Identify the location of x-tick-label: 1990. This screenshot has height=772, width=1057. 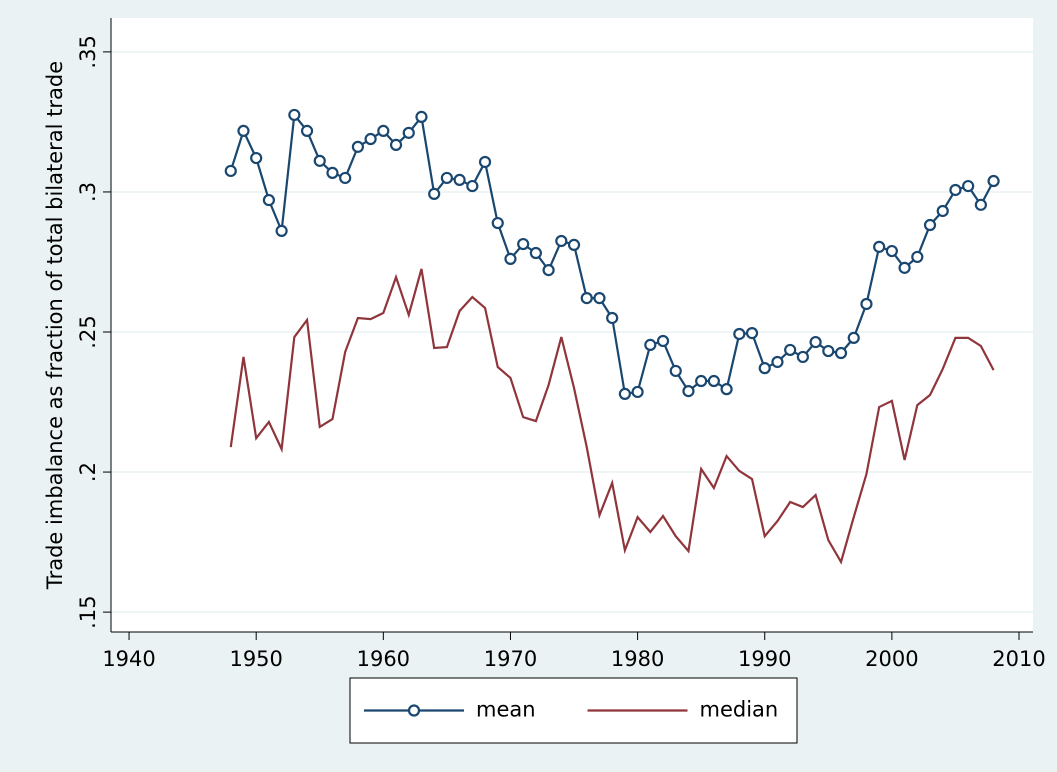
(764, 659).